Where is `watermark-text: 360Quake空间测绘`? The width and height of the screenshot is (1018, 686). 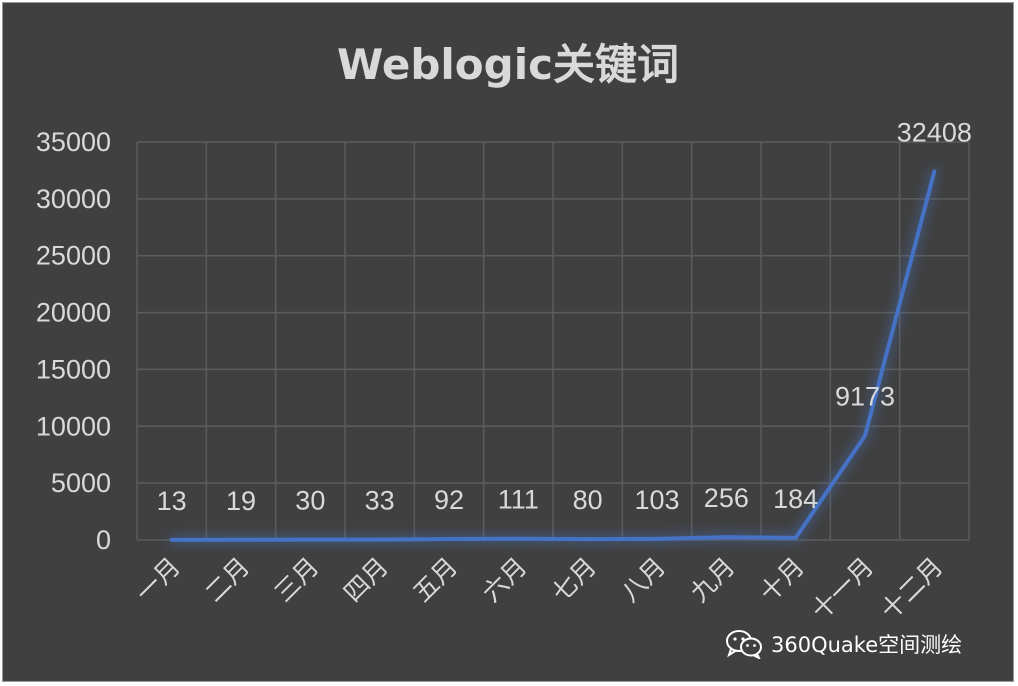 watermark-text: 360Quake空间测绘 is located at coordinates (867, 645).